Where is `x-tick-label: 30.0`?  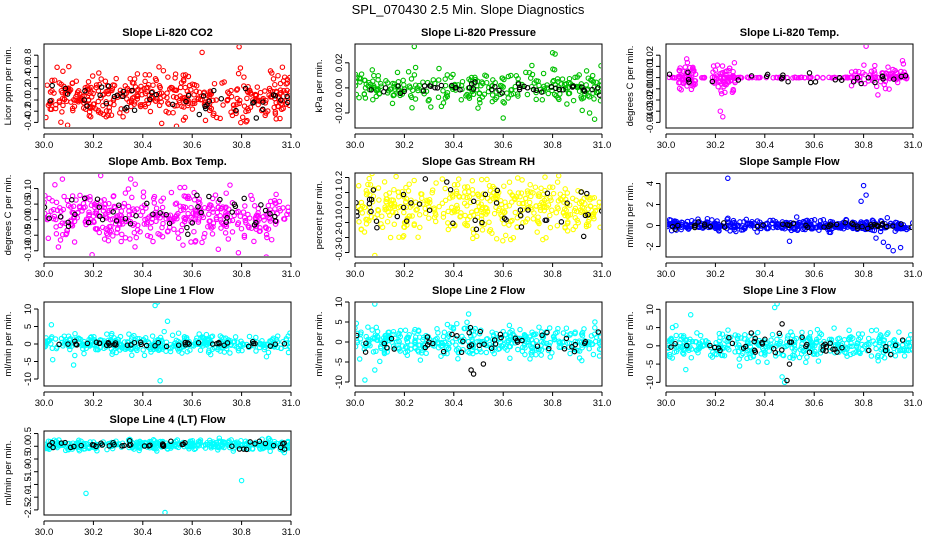
x-tick-label: 30.0 is located at coordinates (44, 403).